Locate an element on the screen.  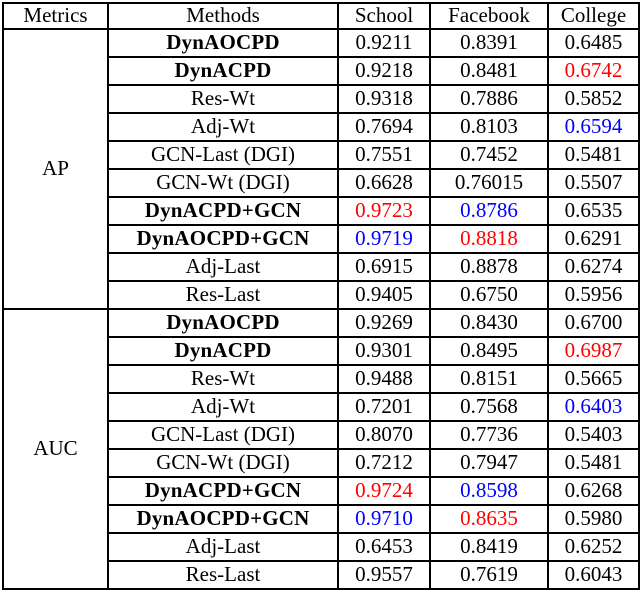
value-cell: 0.8391 is located at coordinates (489, 43).